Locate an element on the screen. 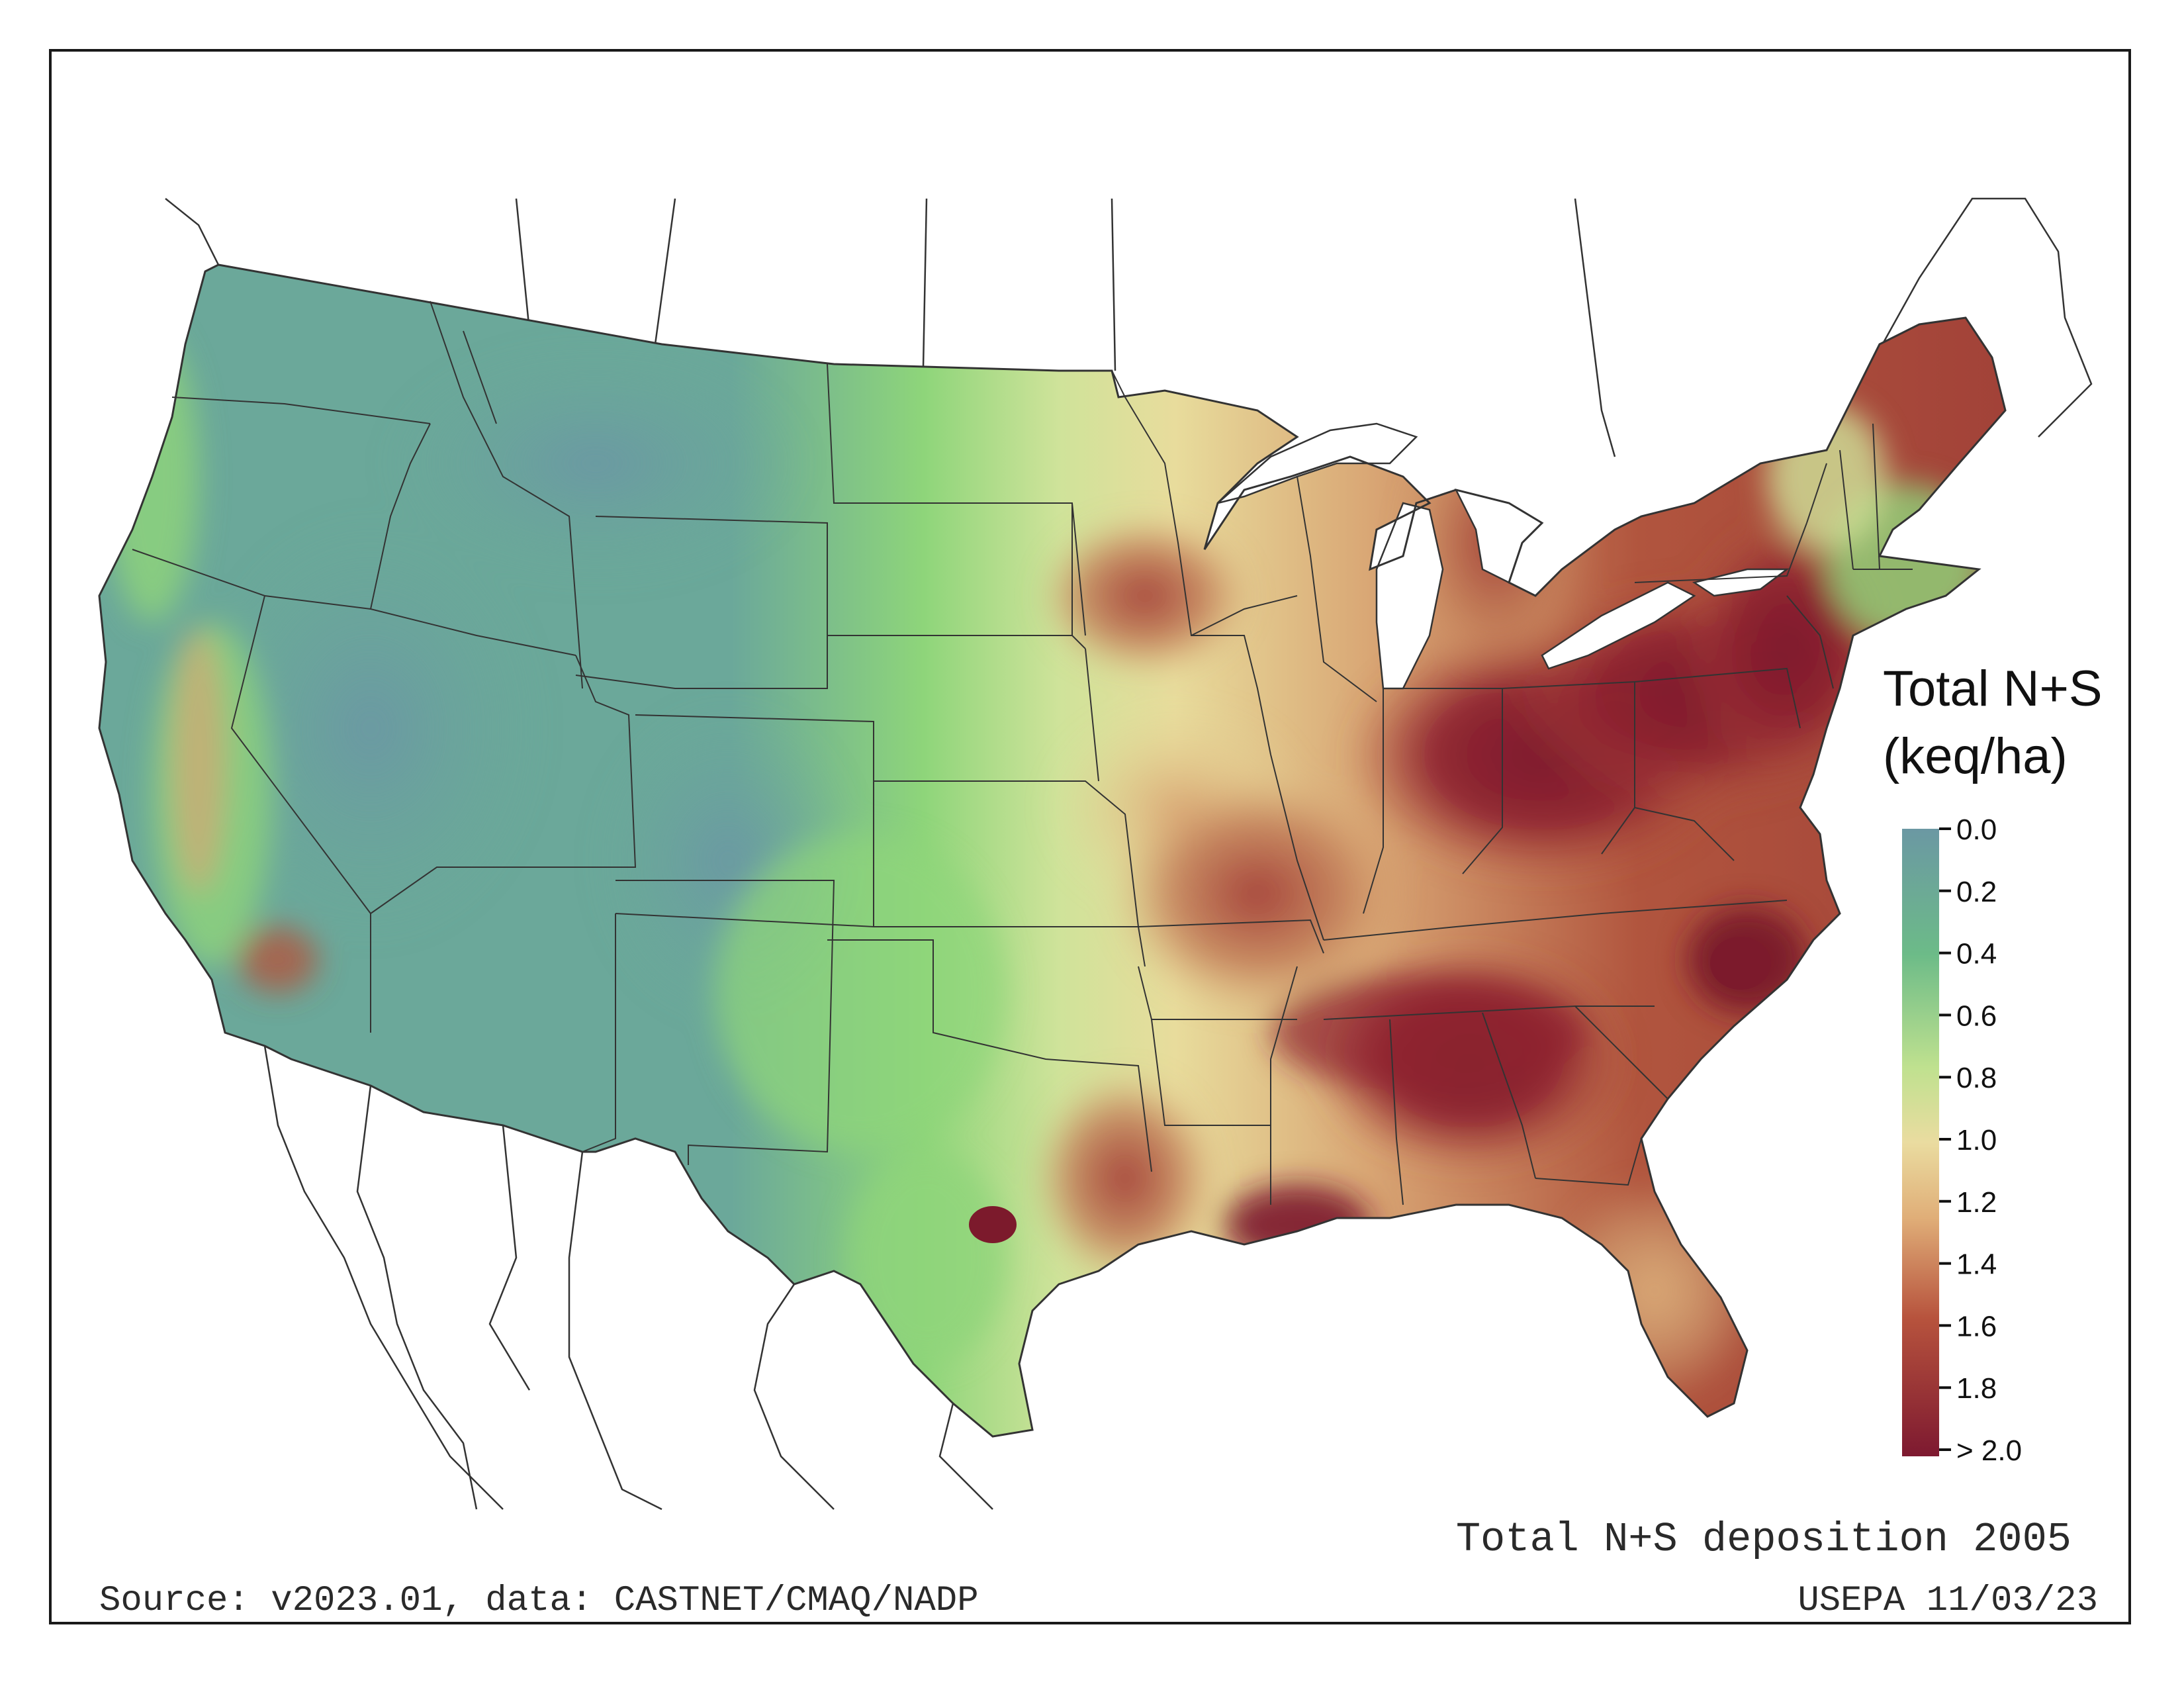 The height and width of the screenshot is (1688, 2184). agency-date: USEPA 11/03/23 is located at coordinates (1948, 1601).